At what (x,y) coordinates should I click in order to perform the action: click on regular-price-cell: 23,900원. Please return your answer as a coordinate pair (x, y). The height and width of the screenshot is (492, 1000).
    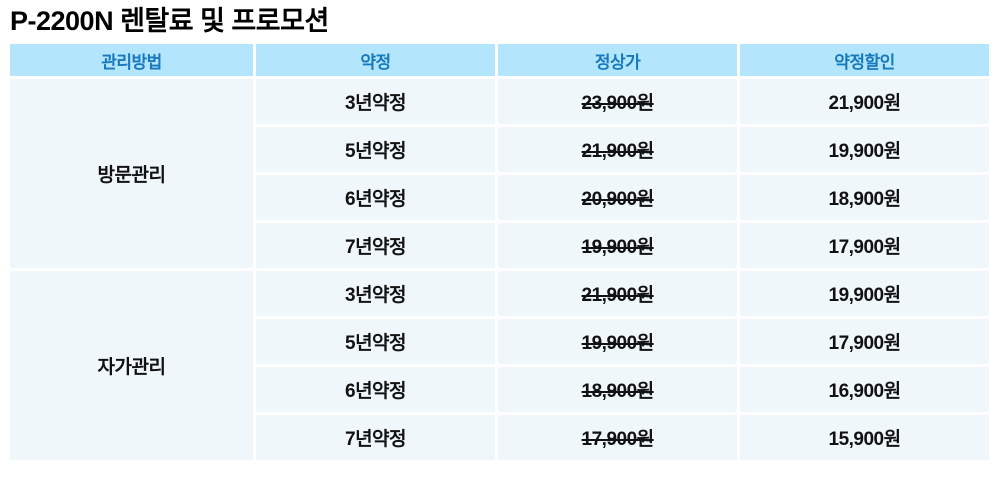
    Looking at the image, I should click on (618, 101).